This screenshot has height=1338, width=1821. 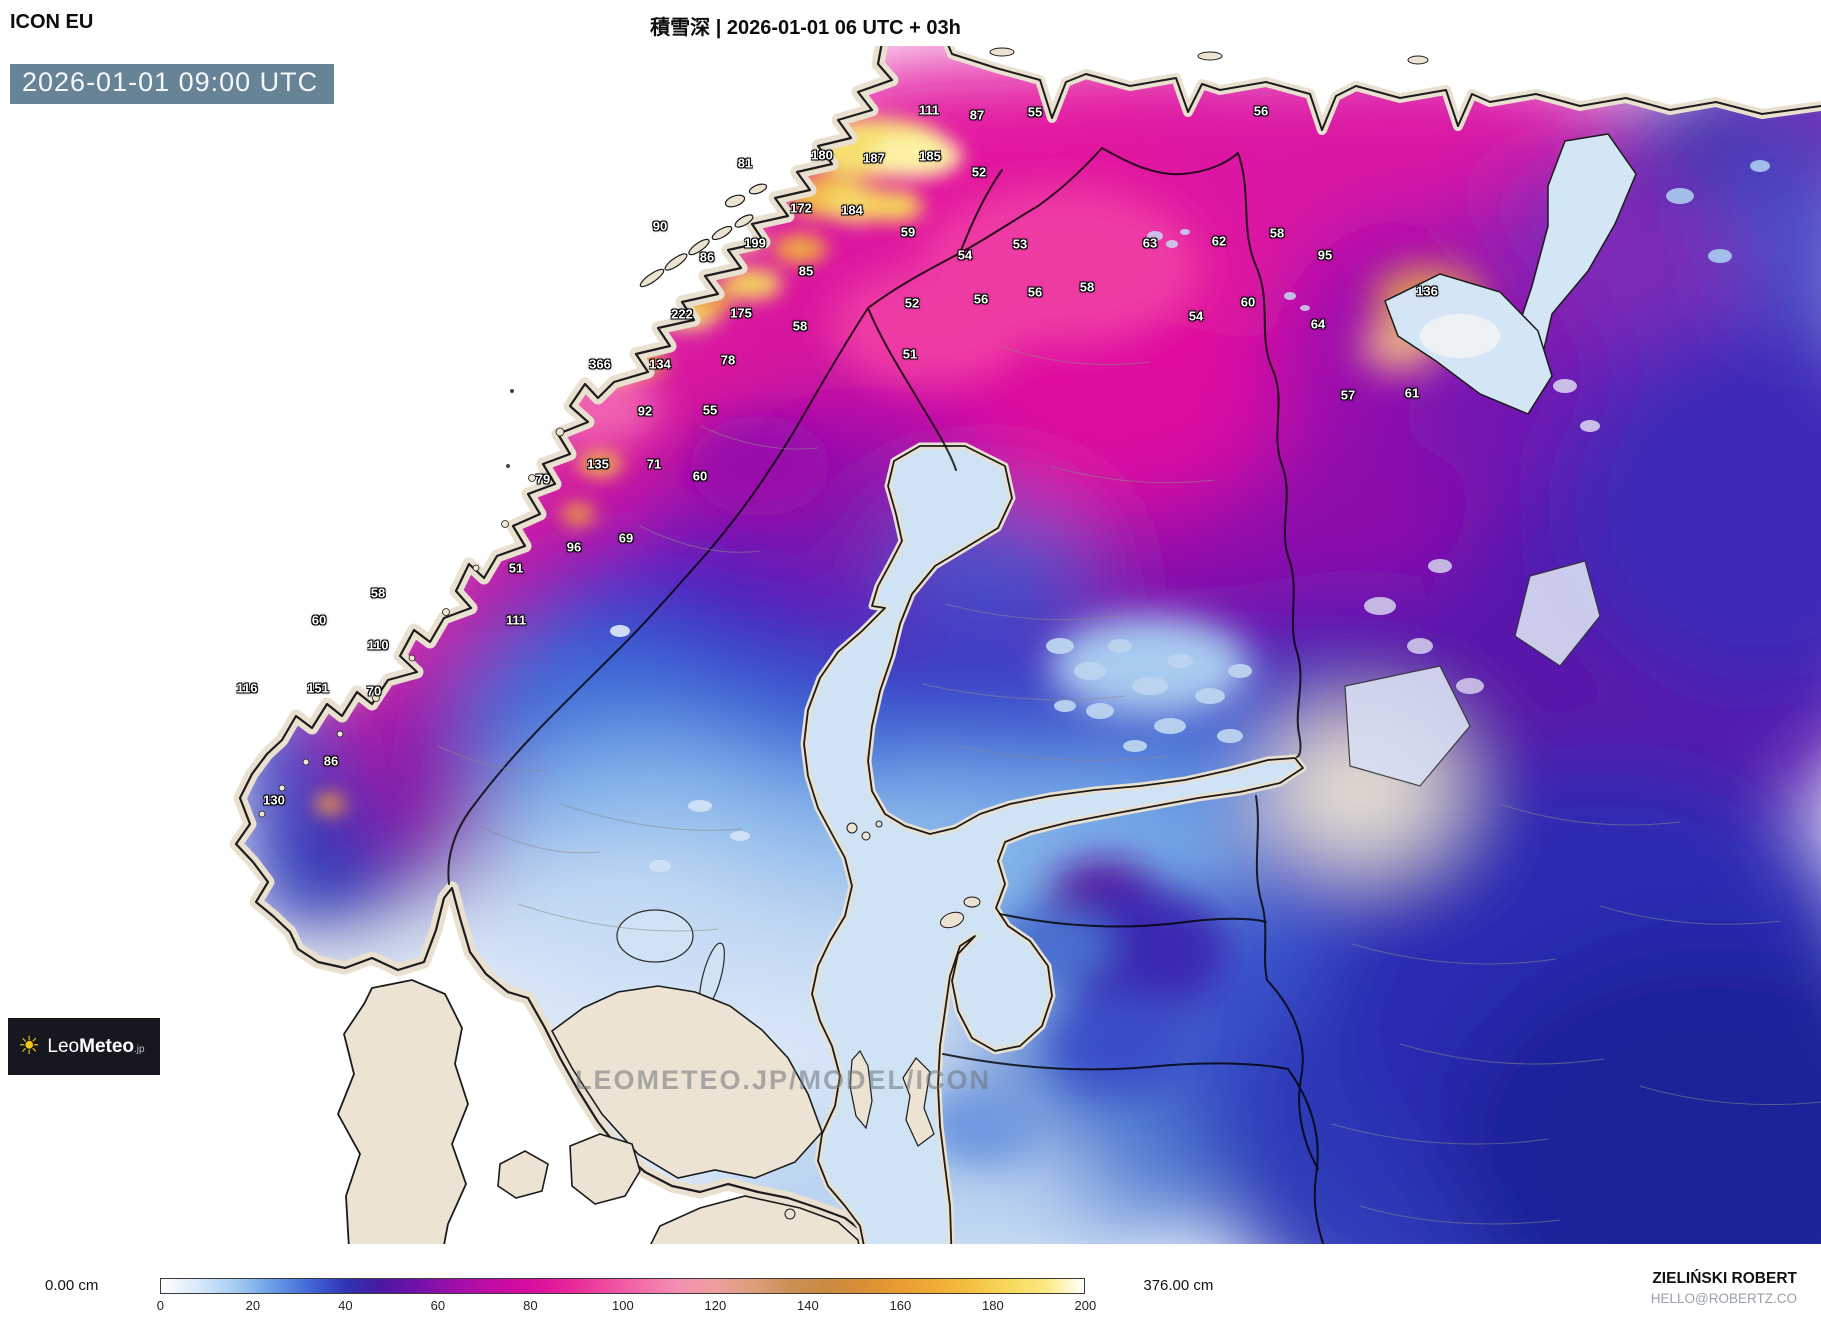 I want to click on barents-coastline, so click(x=1382, y=90).